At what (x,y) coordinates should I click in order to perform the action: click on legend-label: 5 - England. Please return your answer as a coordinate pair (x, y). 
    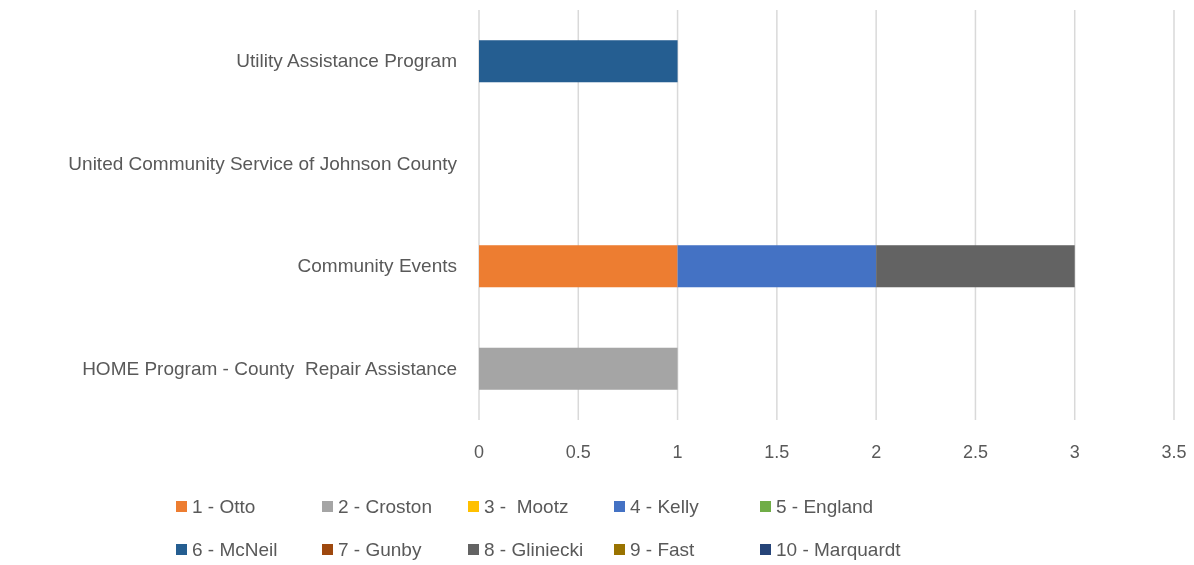
    Looking at the image, I should click on (825, 506).